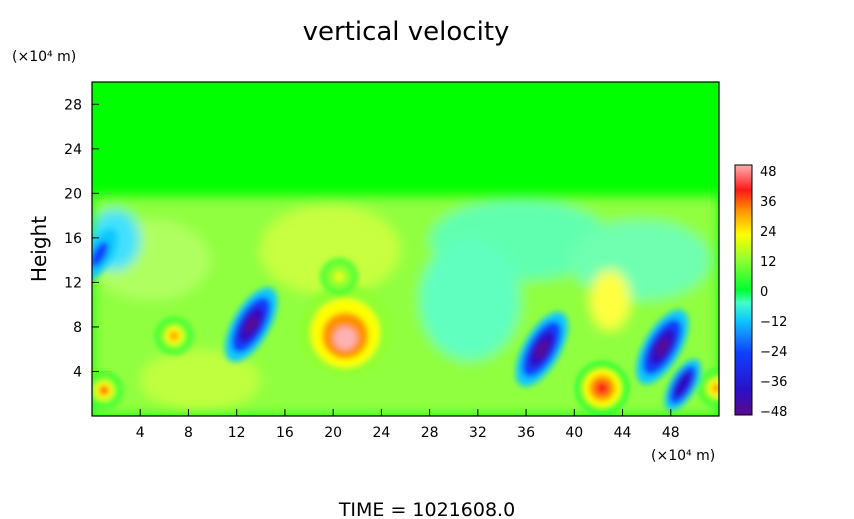 This screenshot has height=519, width=854. I want to click on x-tick-label: 4, so click(140, 433).